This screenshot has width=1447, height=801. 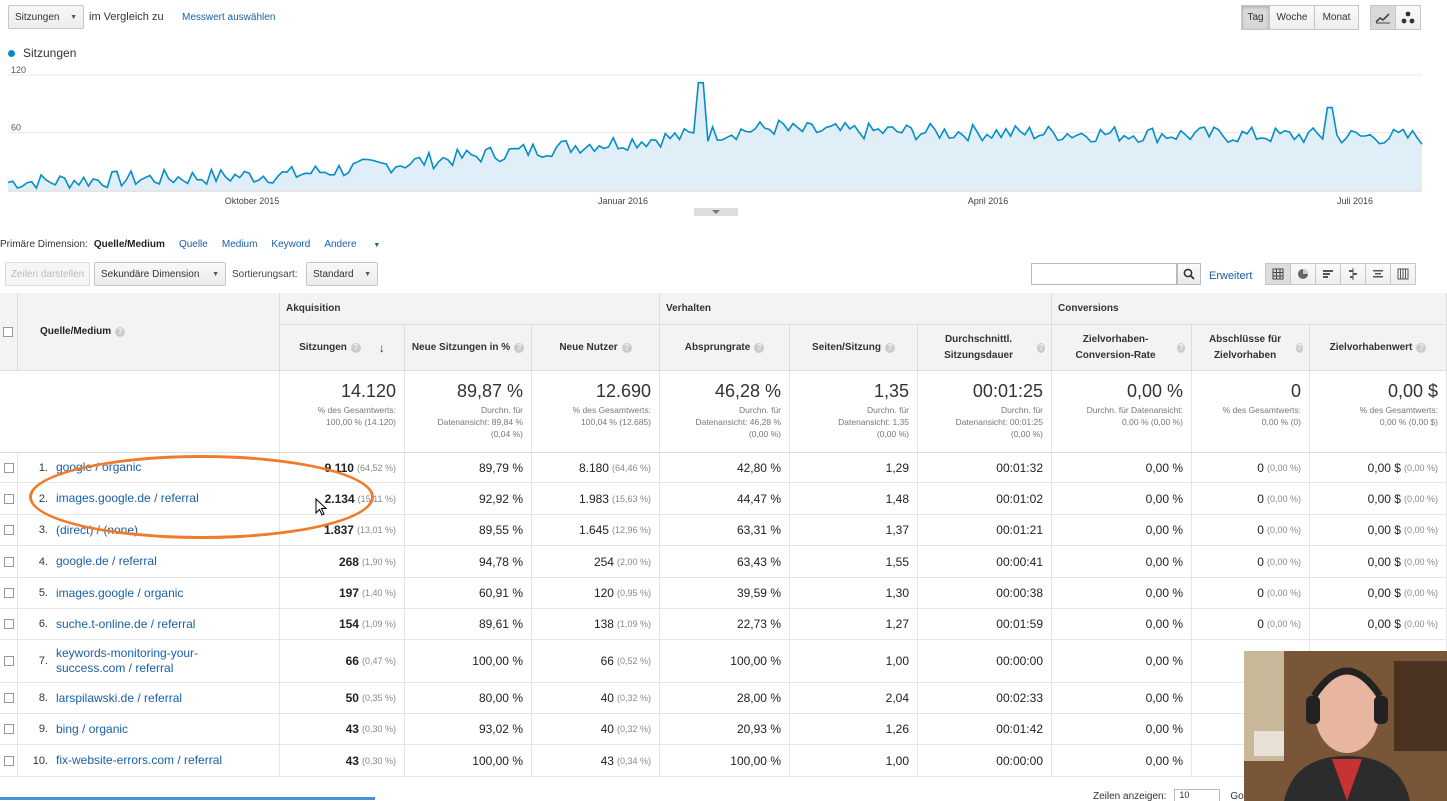 I want to click on summary-cell: 0,00 $ % des Gesamtwerts: 0,00 % (0,00 $), so click(x=1378, y=412).